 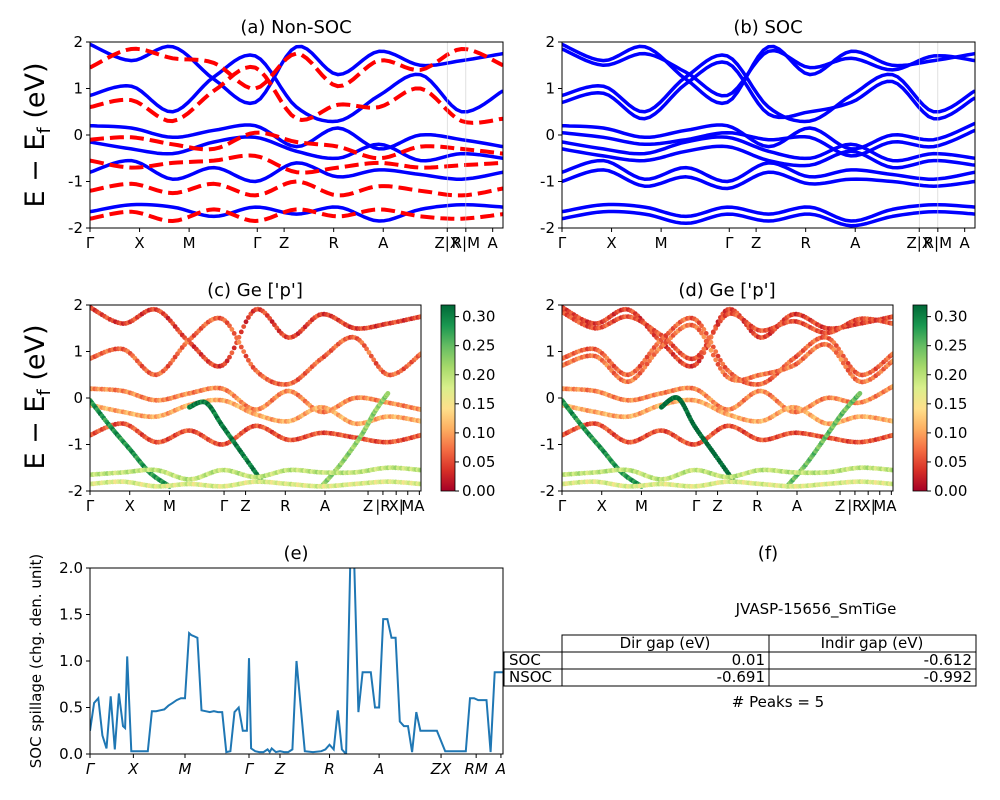 I want to click on y-tick-label: 1.0, so click(x=71, y=661).